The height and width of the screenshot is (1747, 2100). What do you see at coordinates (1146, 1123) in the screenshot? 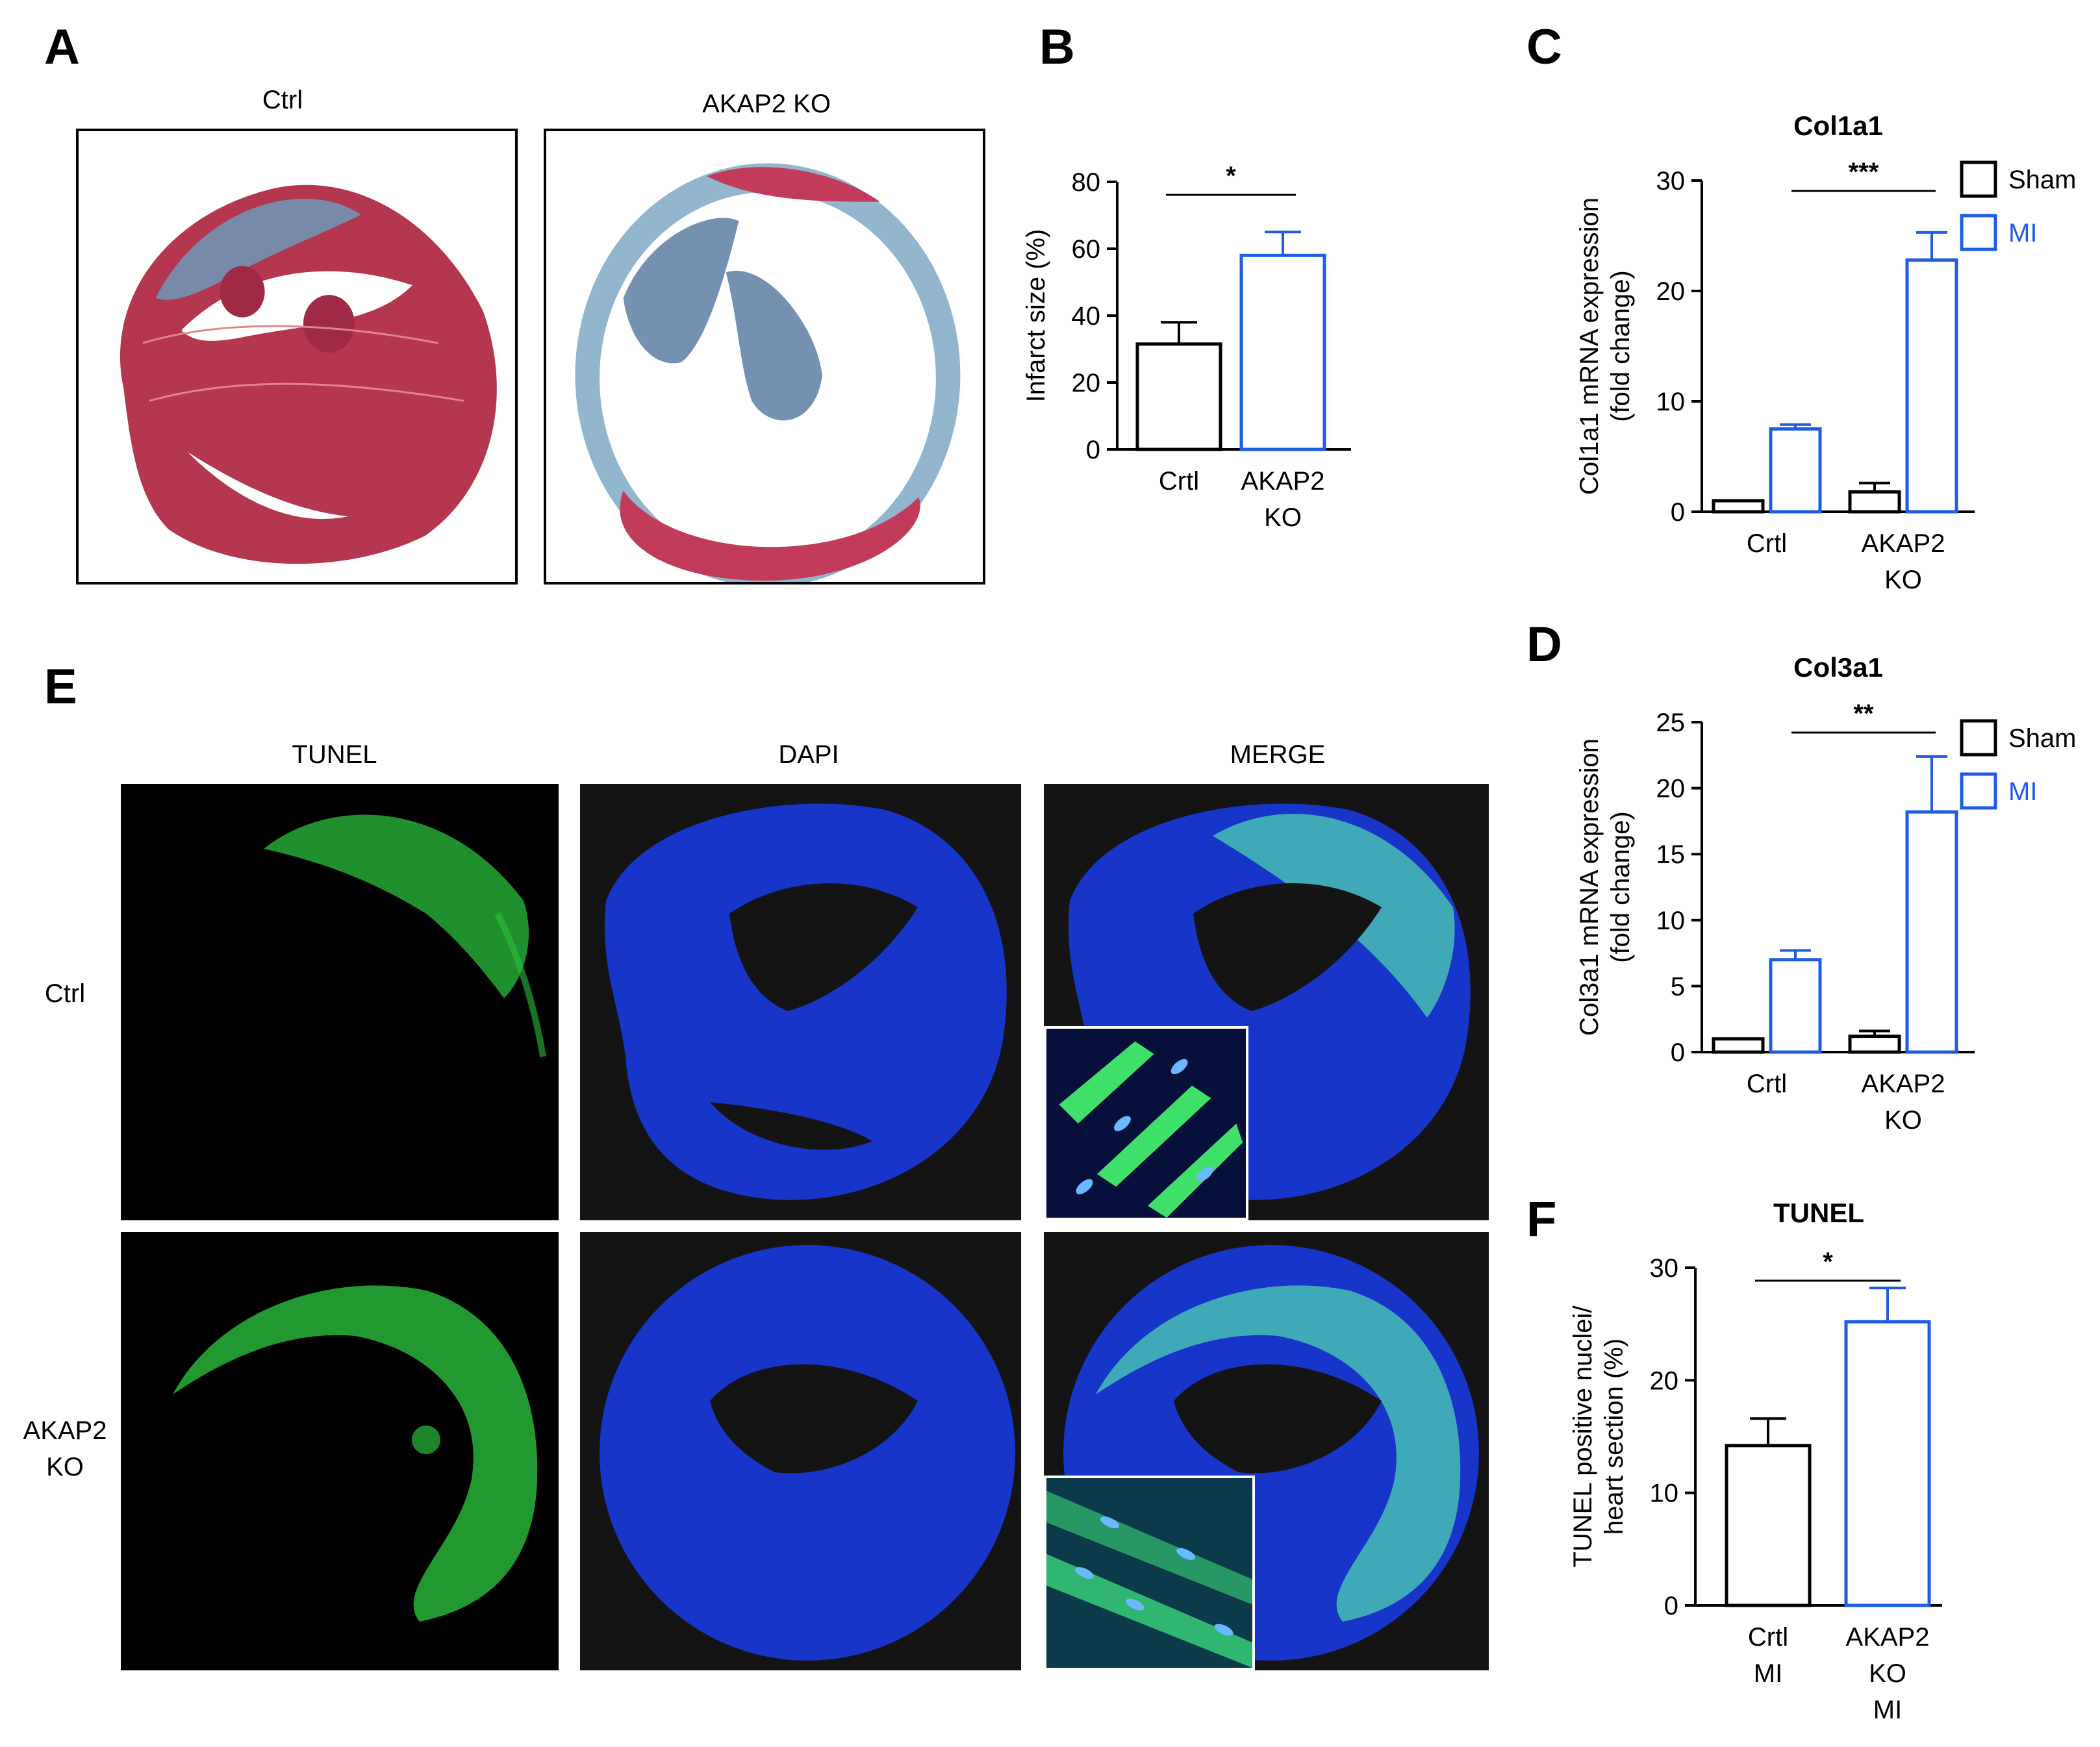
I see `merge-ctrl-inset` at bounding box center [1146, 1123].